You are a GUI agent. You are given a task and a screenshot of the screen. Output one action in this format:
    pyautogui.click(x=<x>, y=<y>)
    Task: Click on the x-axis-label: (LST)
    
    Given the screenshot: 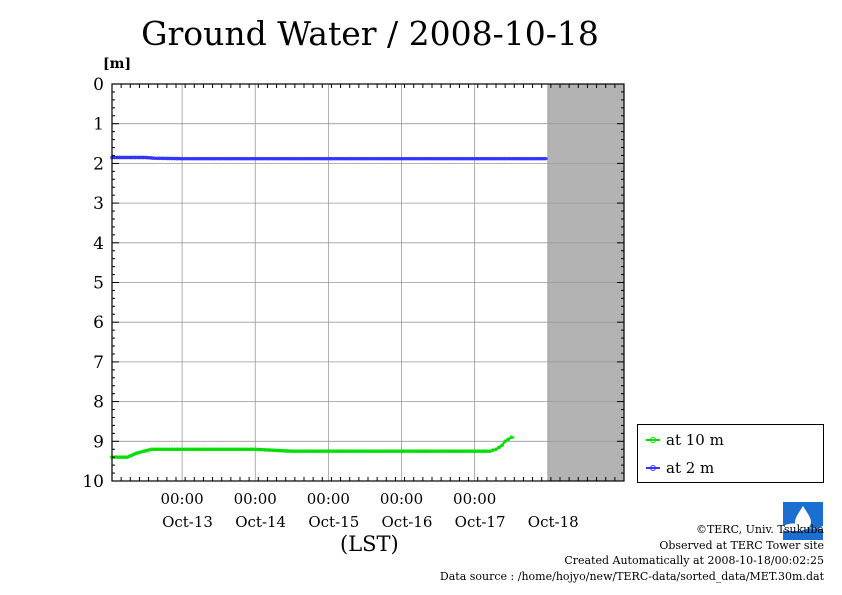 What is the action you would take?
    pyautogui.click(x=369, y=544)
    